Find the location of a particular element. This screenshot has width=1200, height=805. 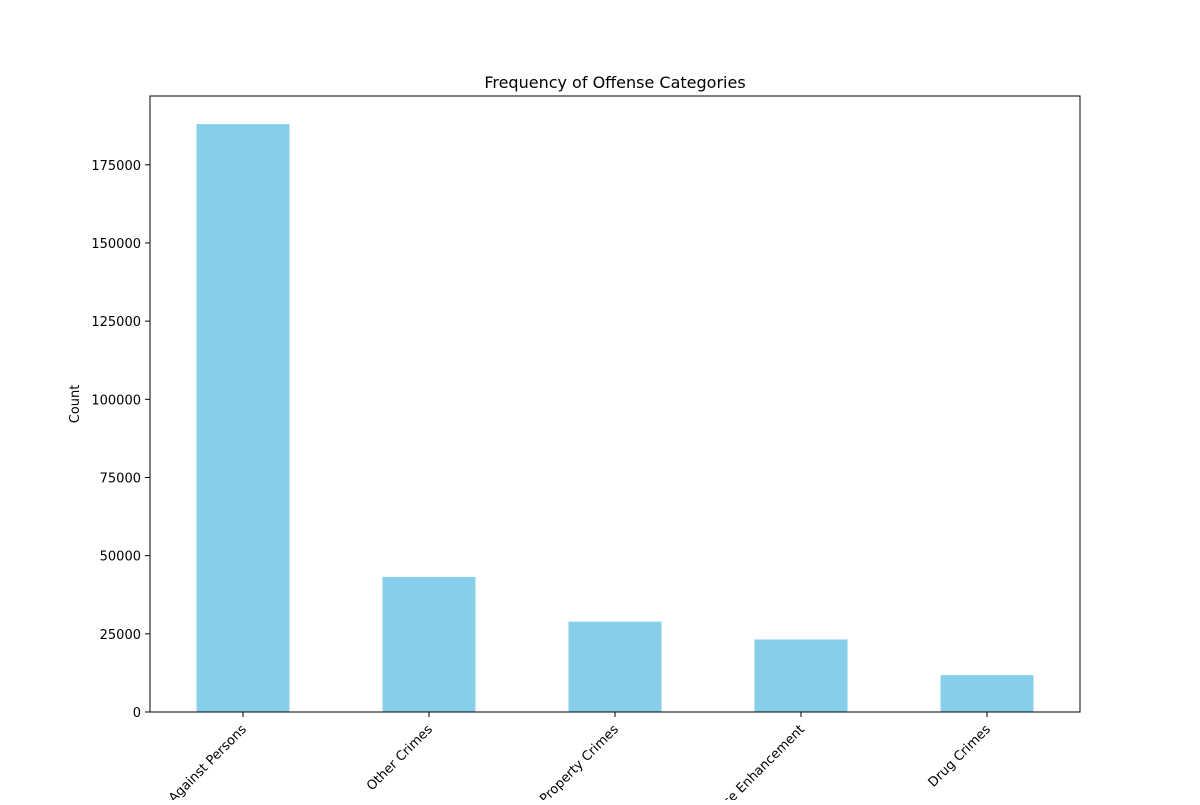

x-tick-label-4: Drug Crimes is located at coordinates (960, 756).